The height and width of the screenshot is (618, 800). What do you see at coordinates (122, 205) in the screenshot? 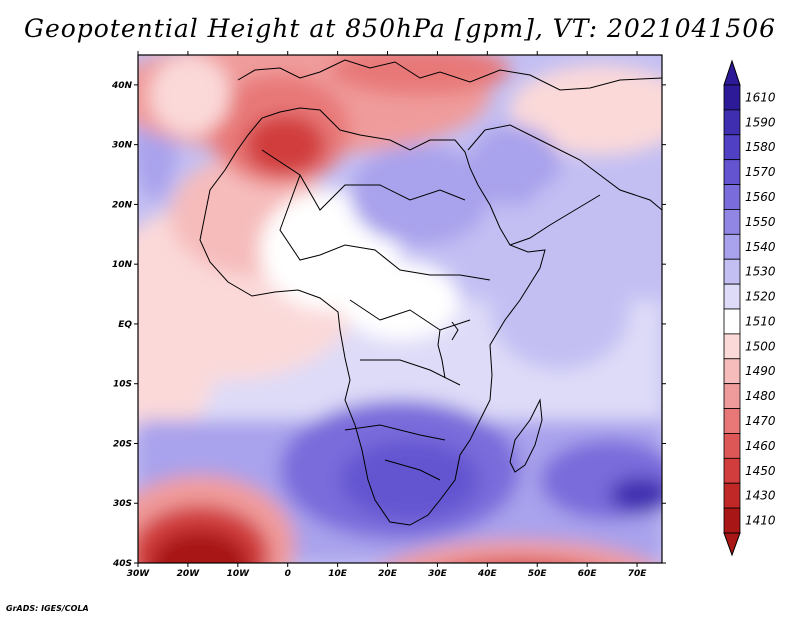
I see `y-tick-label: 20N` at bounding box center [122, 205].